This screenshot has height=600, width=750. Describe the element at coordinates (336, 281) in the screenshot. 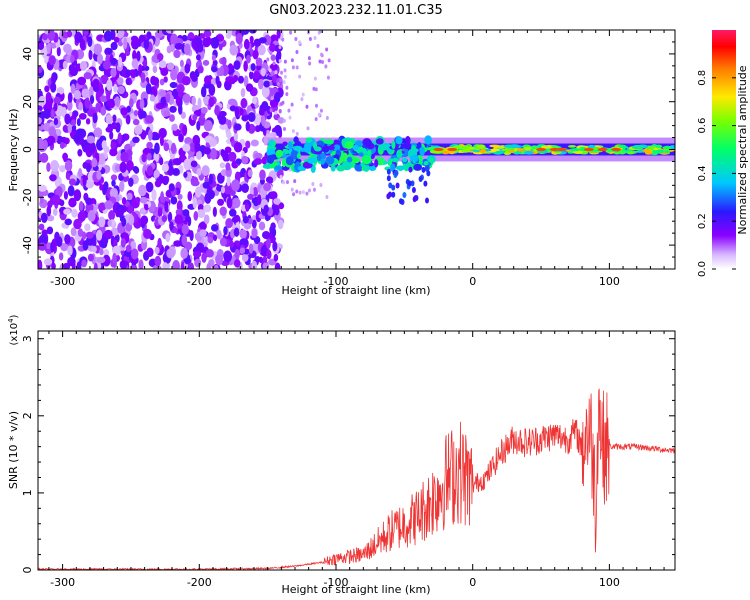

I see `x-tick-label: -100` at that location.